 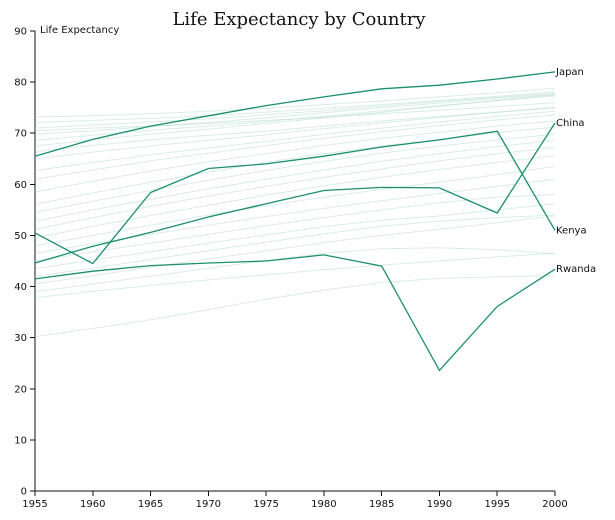 What do you see at coordinates (150, 504) in the screenshot?
I see `x-tick-label: 1965` at bounding box center [150, 504].